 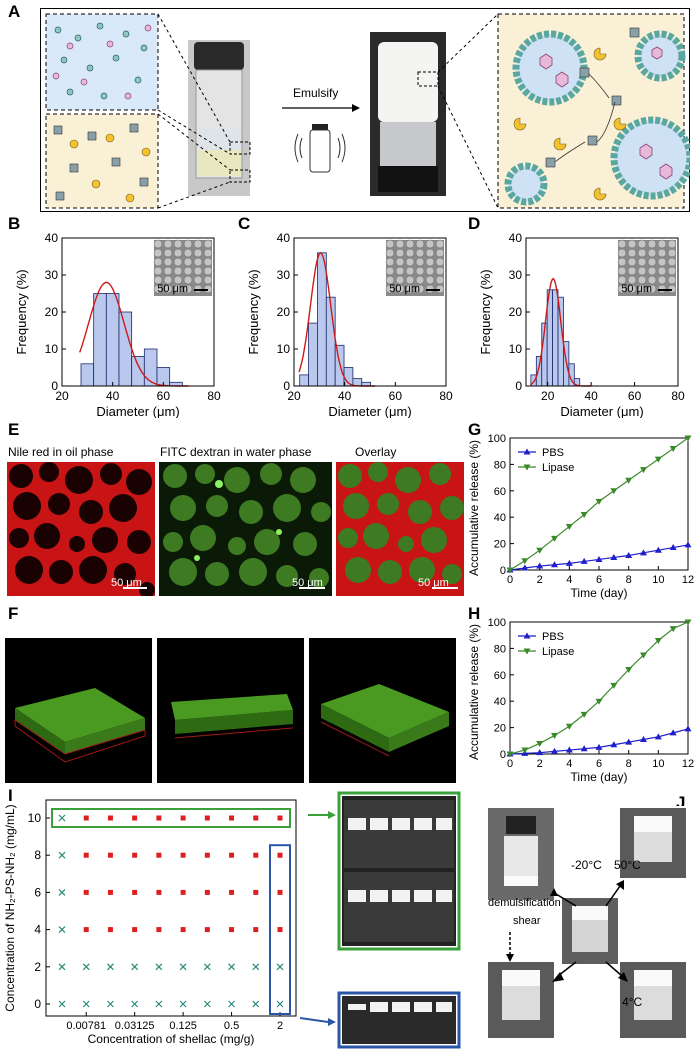 What do you see at coordinates (369, 411) in the screenshot?
I see `xlabel-C: Diameter (μm)` at bounding box center [369, 411].